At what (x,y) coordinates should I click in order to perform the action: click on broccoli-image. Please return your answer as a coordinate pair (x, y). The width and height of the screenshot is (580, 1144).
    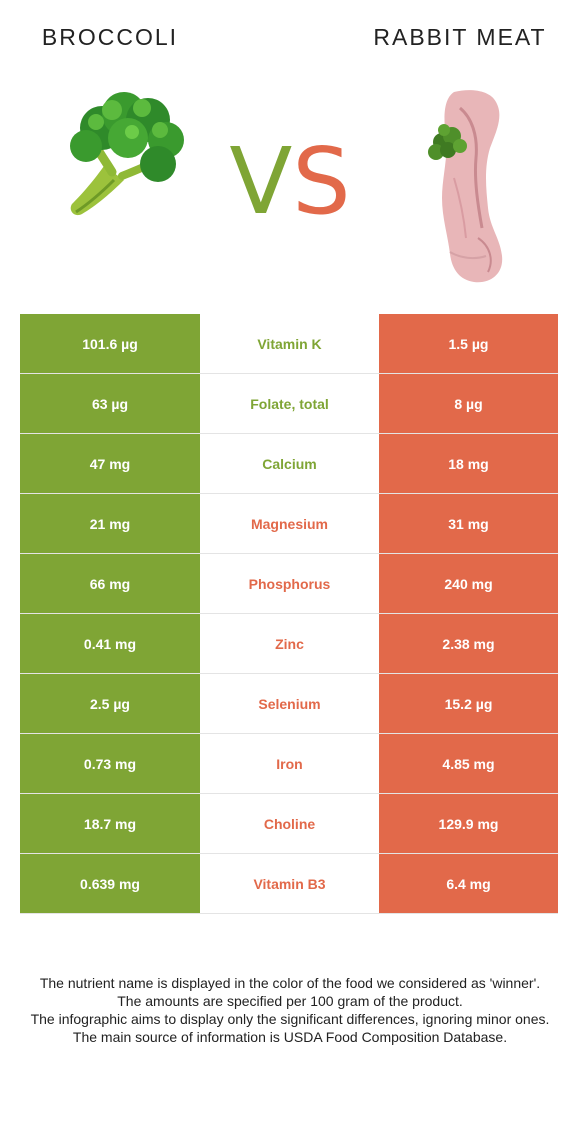
    Looking at the image, I should click on (127, 154).